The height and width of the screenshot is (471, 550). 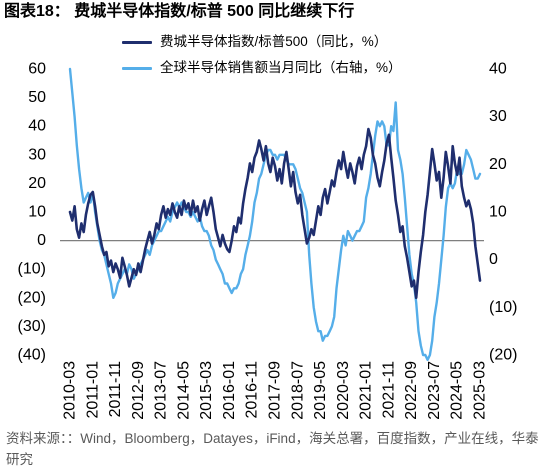 I want to click on legend: 费城半导体指数/标普500（同比，%） 全球半导体销售额当月同比（右轴，%）, so click(x=262, y=59).